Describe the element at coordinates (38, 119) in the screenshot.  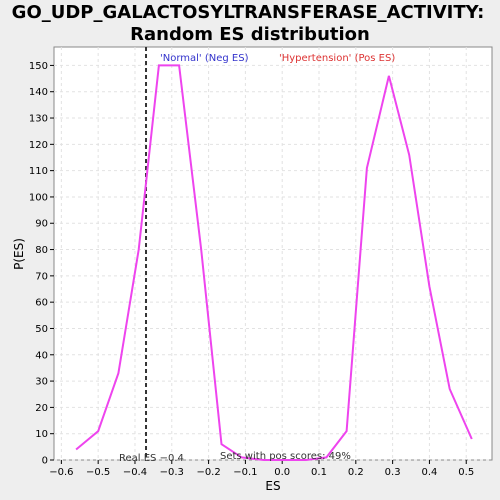
I see `y-tick-label: 130` at that location.